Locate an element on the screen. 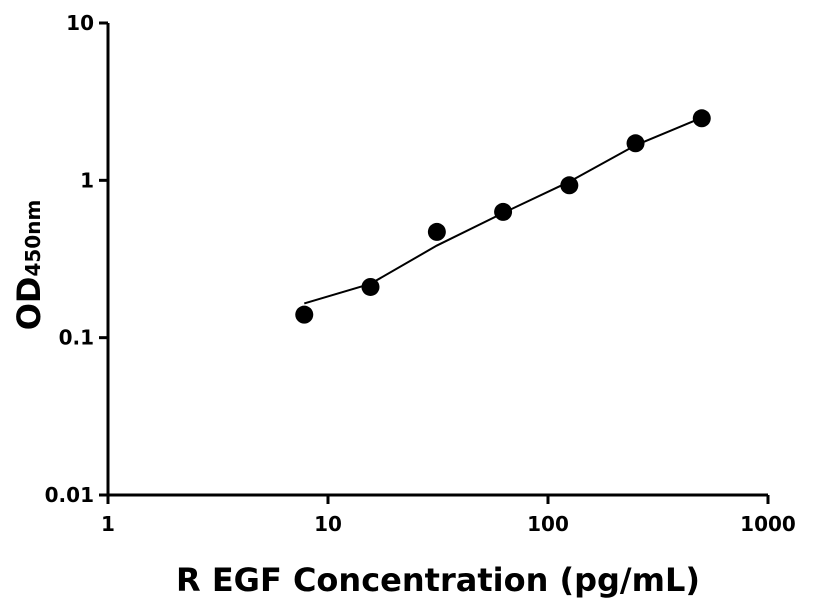  x-tick-label: 10 is located at coordinates (328, 524).